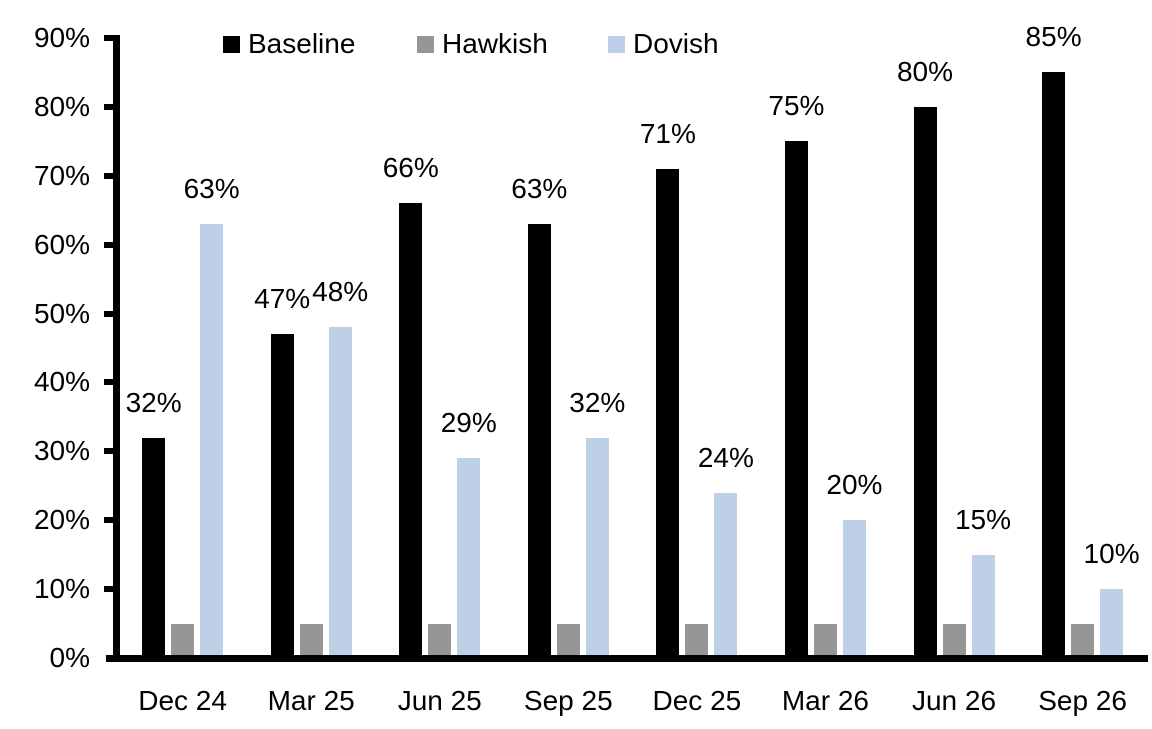 The image size is (1152, 729). Describe the element at coordinates (1053, 37) in the screenshot. I see `bar-label-baseline-sep-26: 85%` at that location.